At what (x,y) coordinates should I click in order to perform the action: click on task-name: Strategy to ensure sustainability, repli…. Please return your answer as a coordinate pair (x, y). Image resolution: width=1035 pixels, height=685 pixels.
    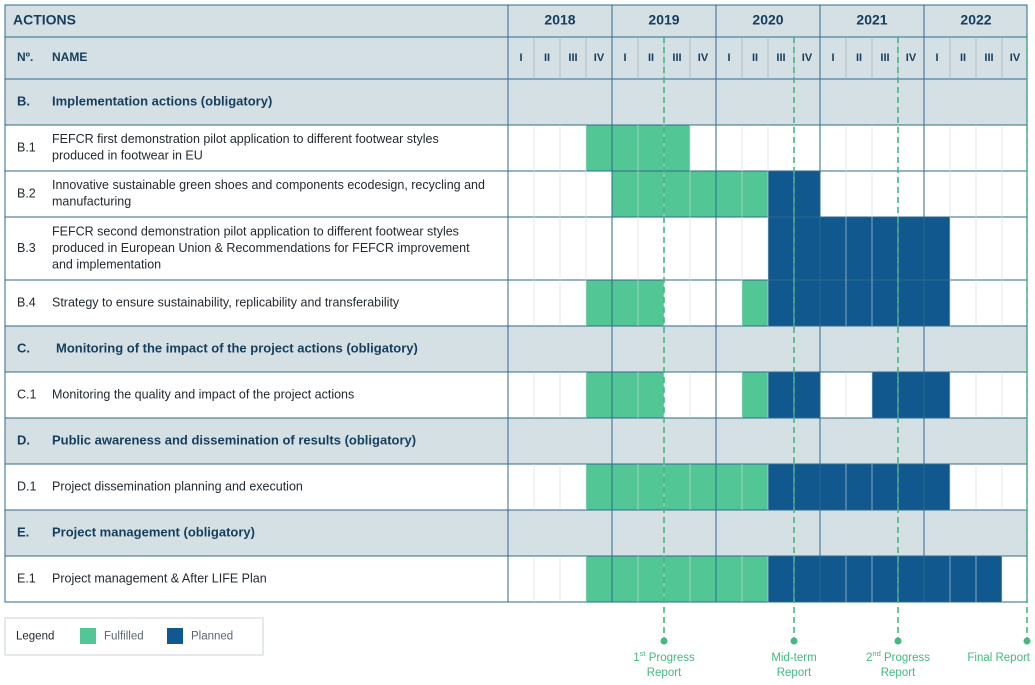
    Looking at the image, I should click on (226, 302).